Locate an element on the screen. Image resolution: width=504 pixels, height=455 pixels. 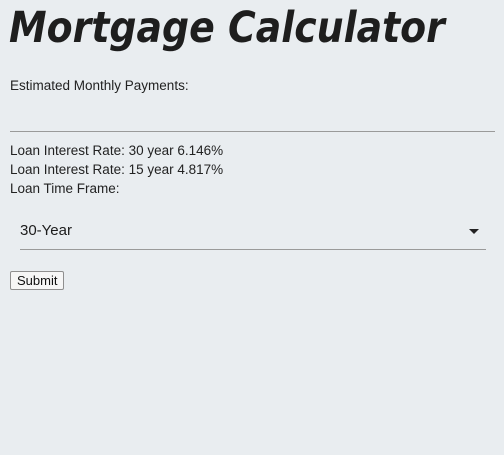
loan-time-frame-label: Loan Time Frame: is located at coordinates (65, 188).